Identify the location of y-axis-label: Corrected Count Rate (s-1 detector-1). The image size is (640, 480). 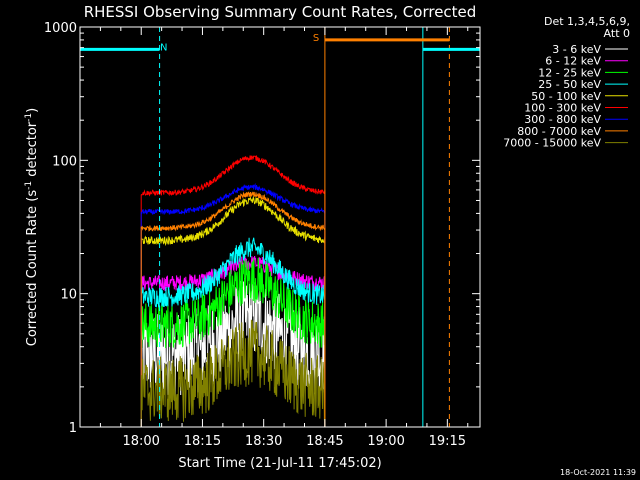
(32, 227).